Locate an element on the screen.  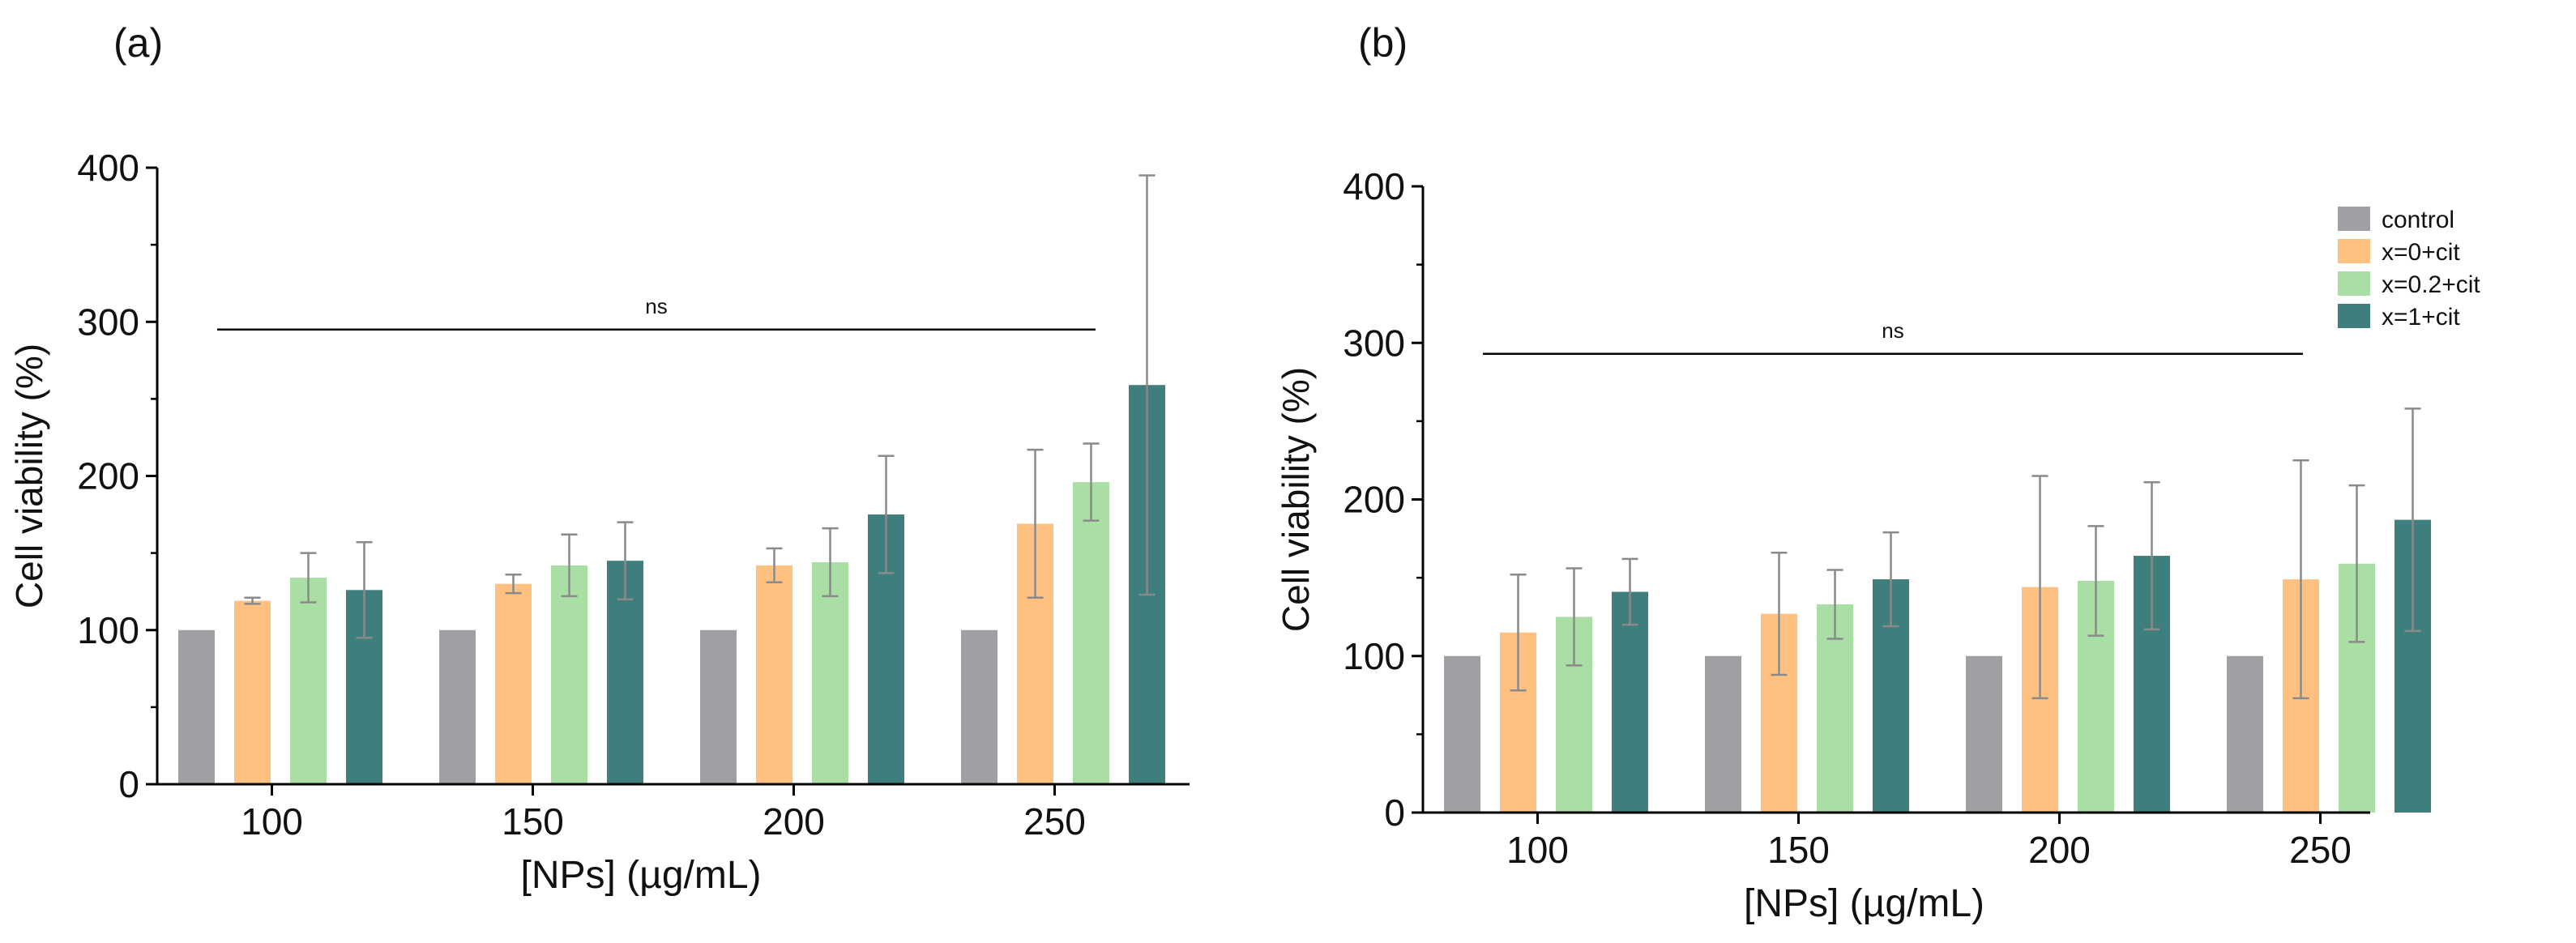
legend-label: x=0.2+cit is located at coordinates (2431, 284).